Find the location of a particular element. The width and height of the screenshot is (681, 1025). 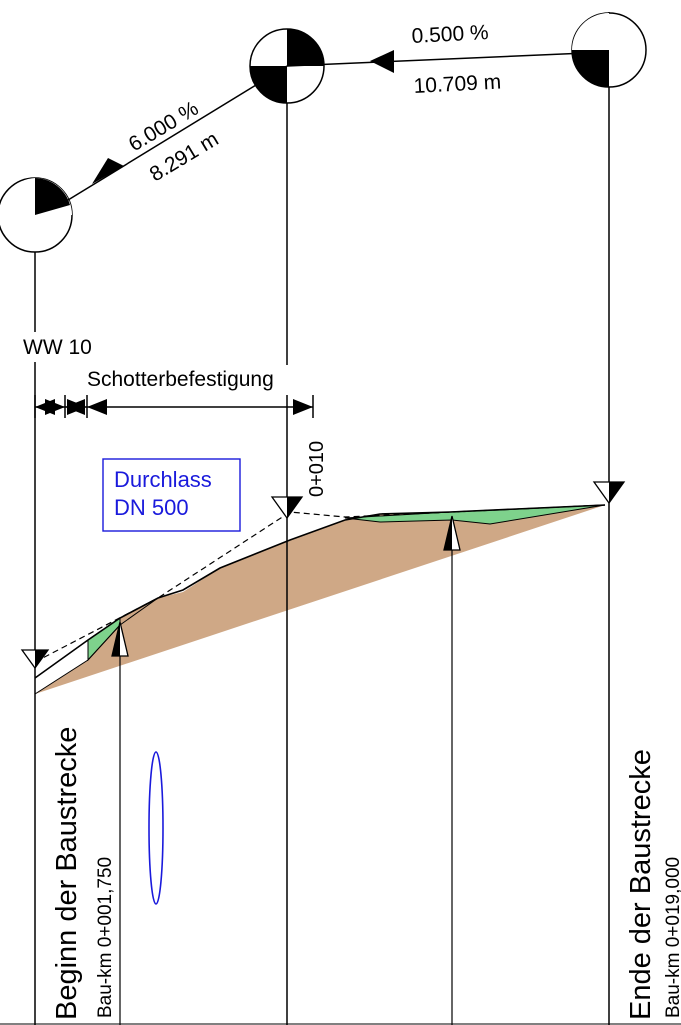

grade-arrow-left is located at coordinates (108, 171).